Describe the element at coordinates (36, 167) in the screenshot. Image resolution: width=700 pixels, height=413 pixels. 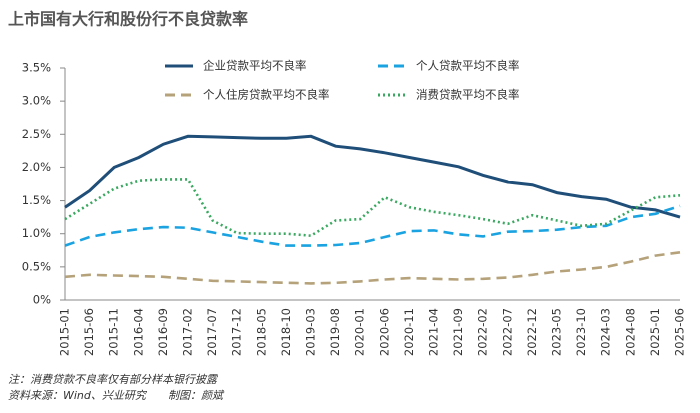
I see `y-tick-label: 2.0%` at that location.